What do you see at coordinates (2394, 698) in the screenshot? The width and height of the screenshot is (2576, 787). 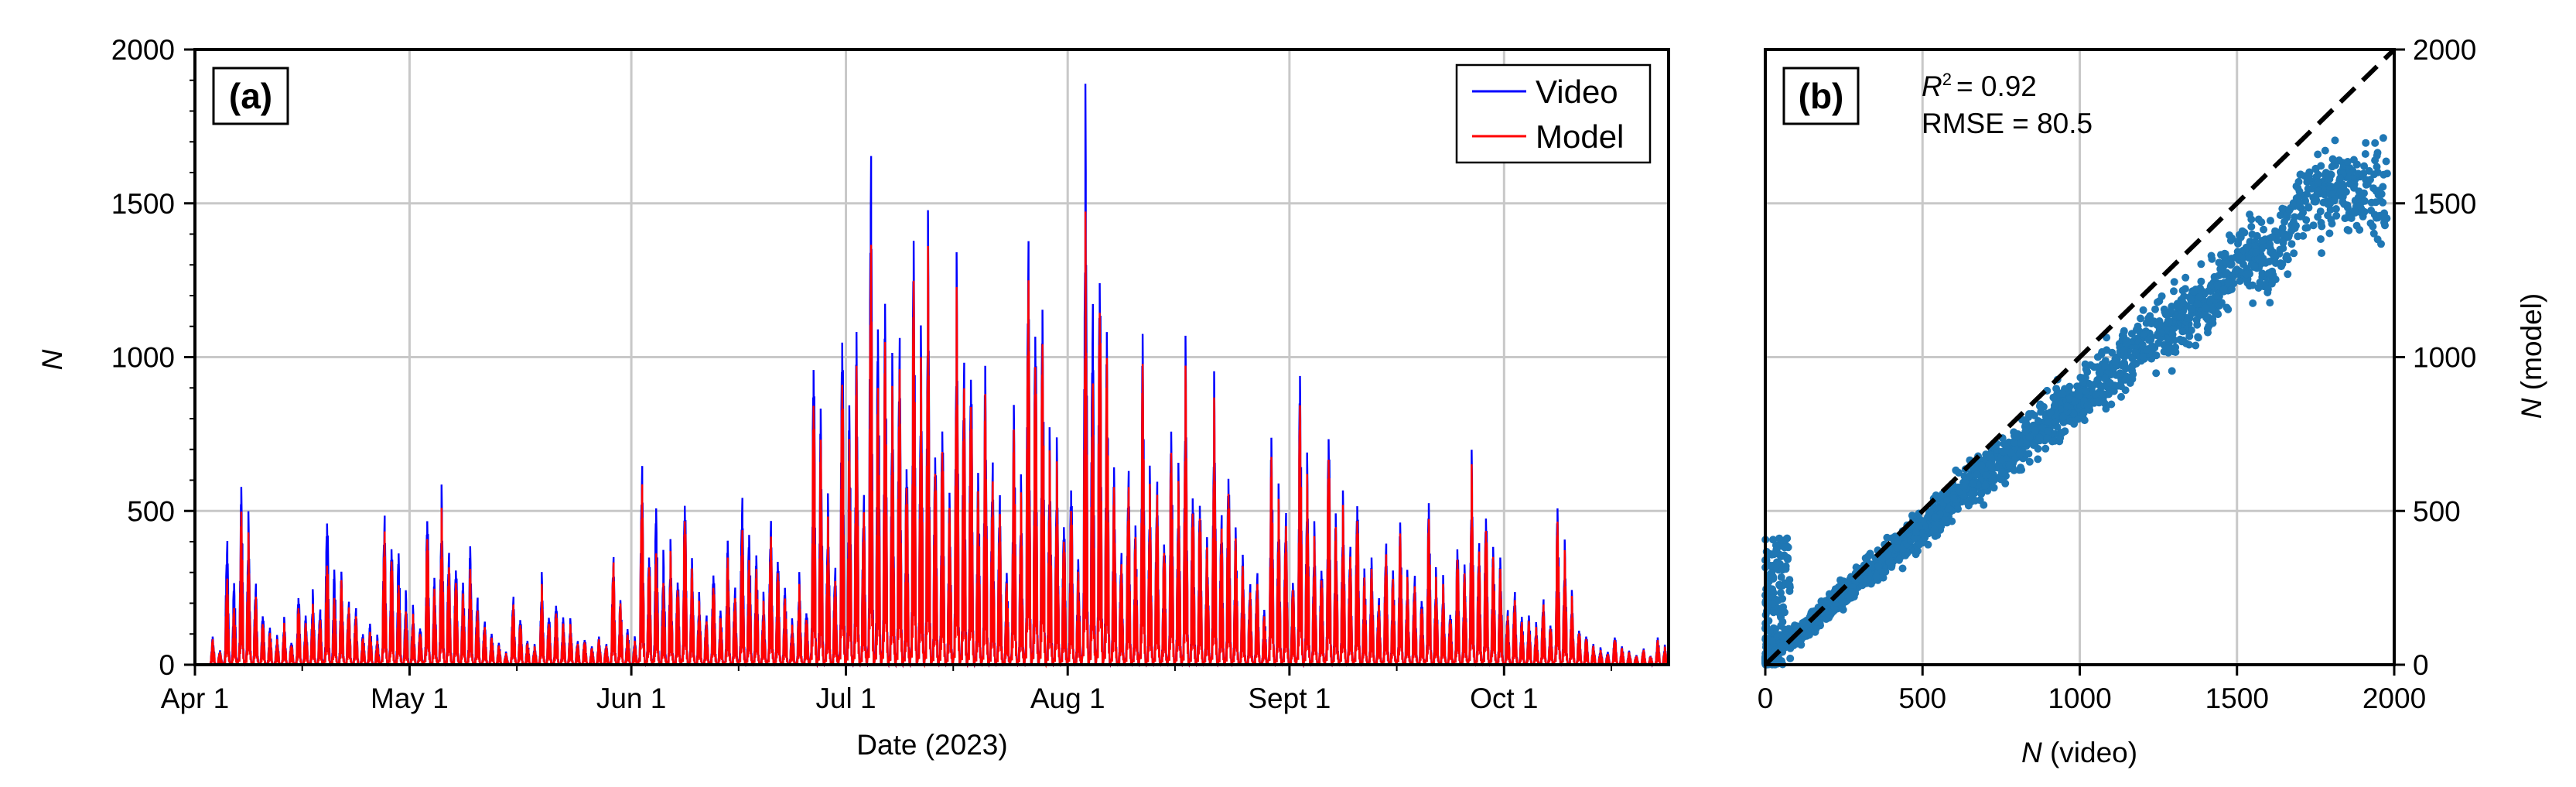 I see `panel-b-xtick-label: 2000` at bounding box center [2394, 698].